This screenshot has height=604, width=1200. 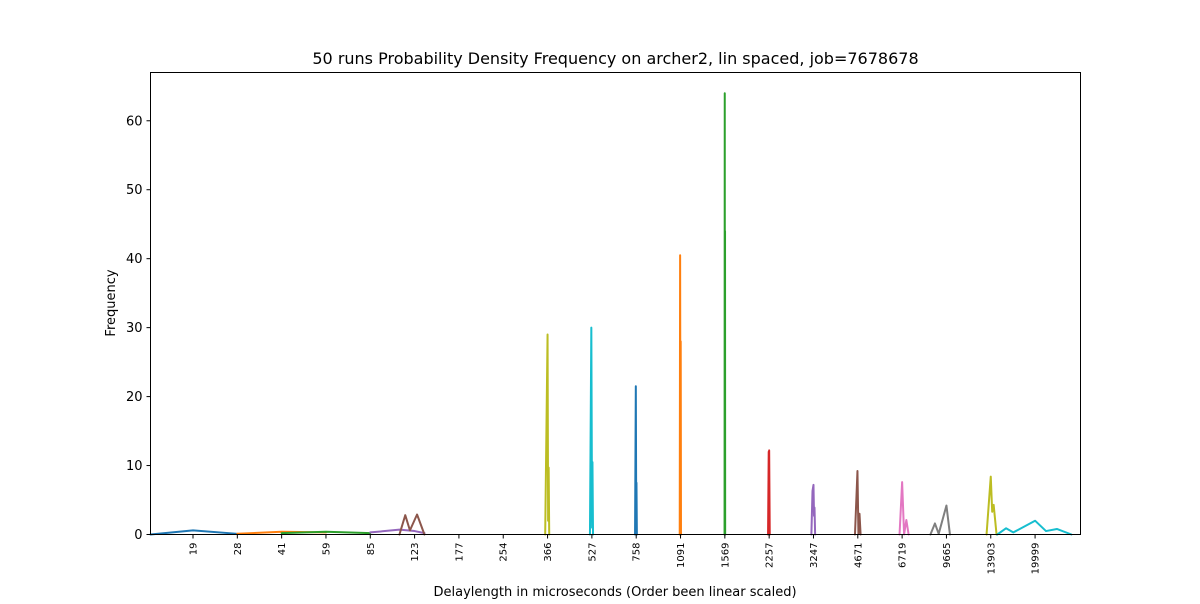 I want to click on x-tick-label: 59, so click(x=326, y=549).